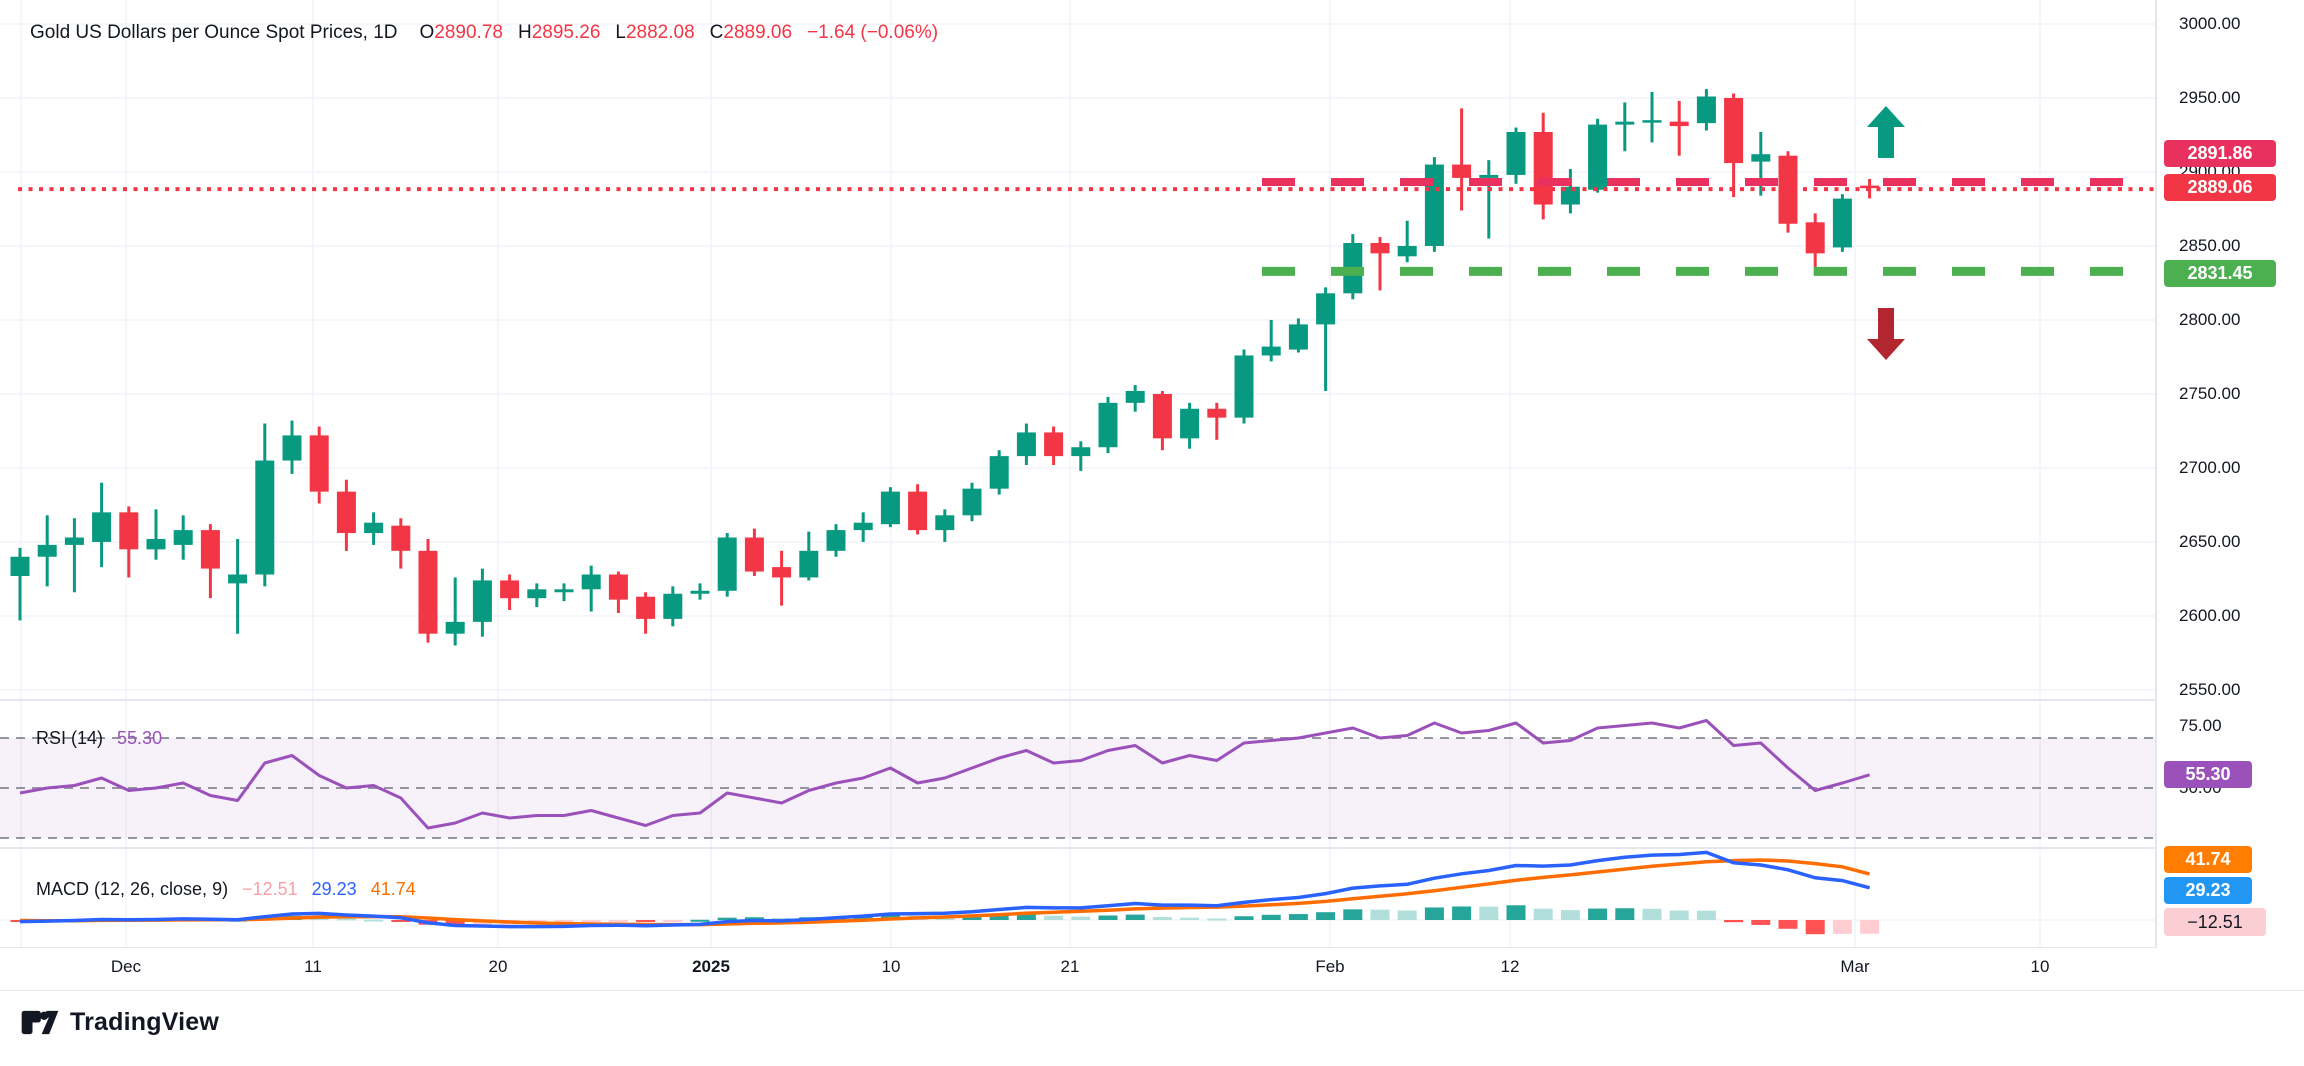 Image resolution: width=2304 pixels, height=1066 pixels. I want to click on rsi-line, so click(945, 774).